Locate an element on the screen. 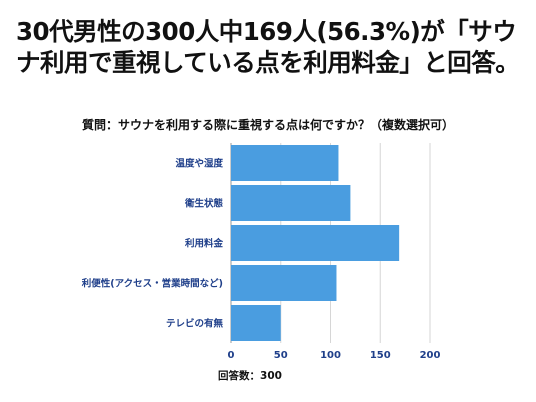 The width and height of the screenshot is (536, 402). x-axis-label: 回答数：300 is located at coordinates (250, 375).